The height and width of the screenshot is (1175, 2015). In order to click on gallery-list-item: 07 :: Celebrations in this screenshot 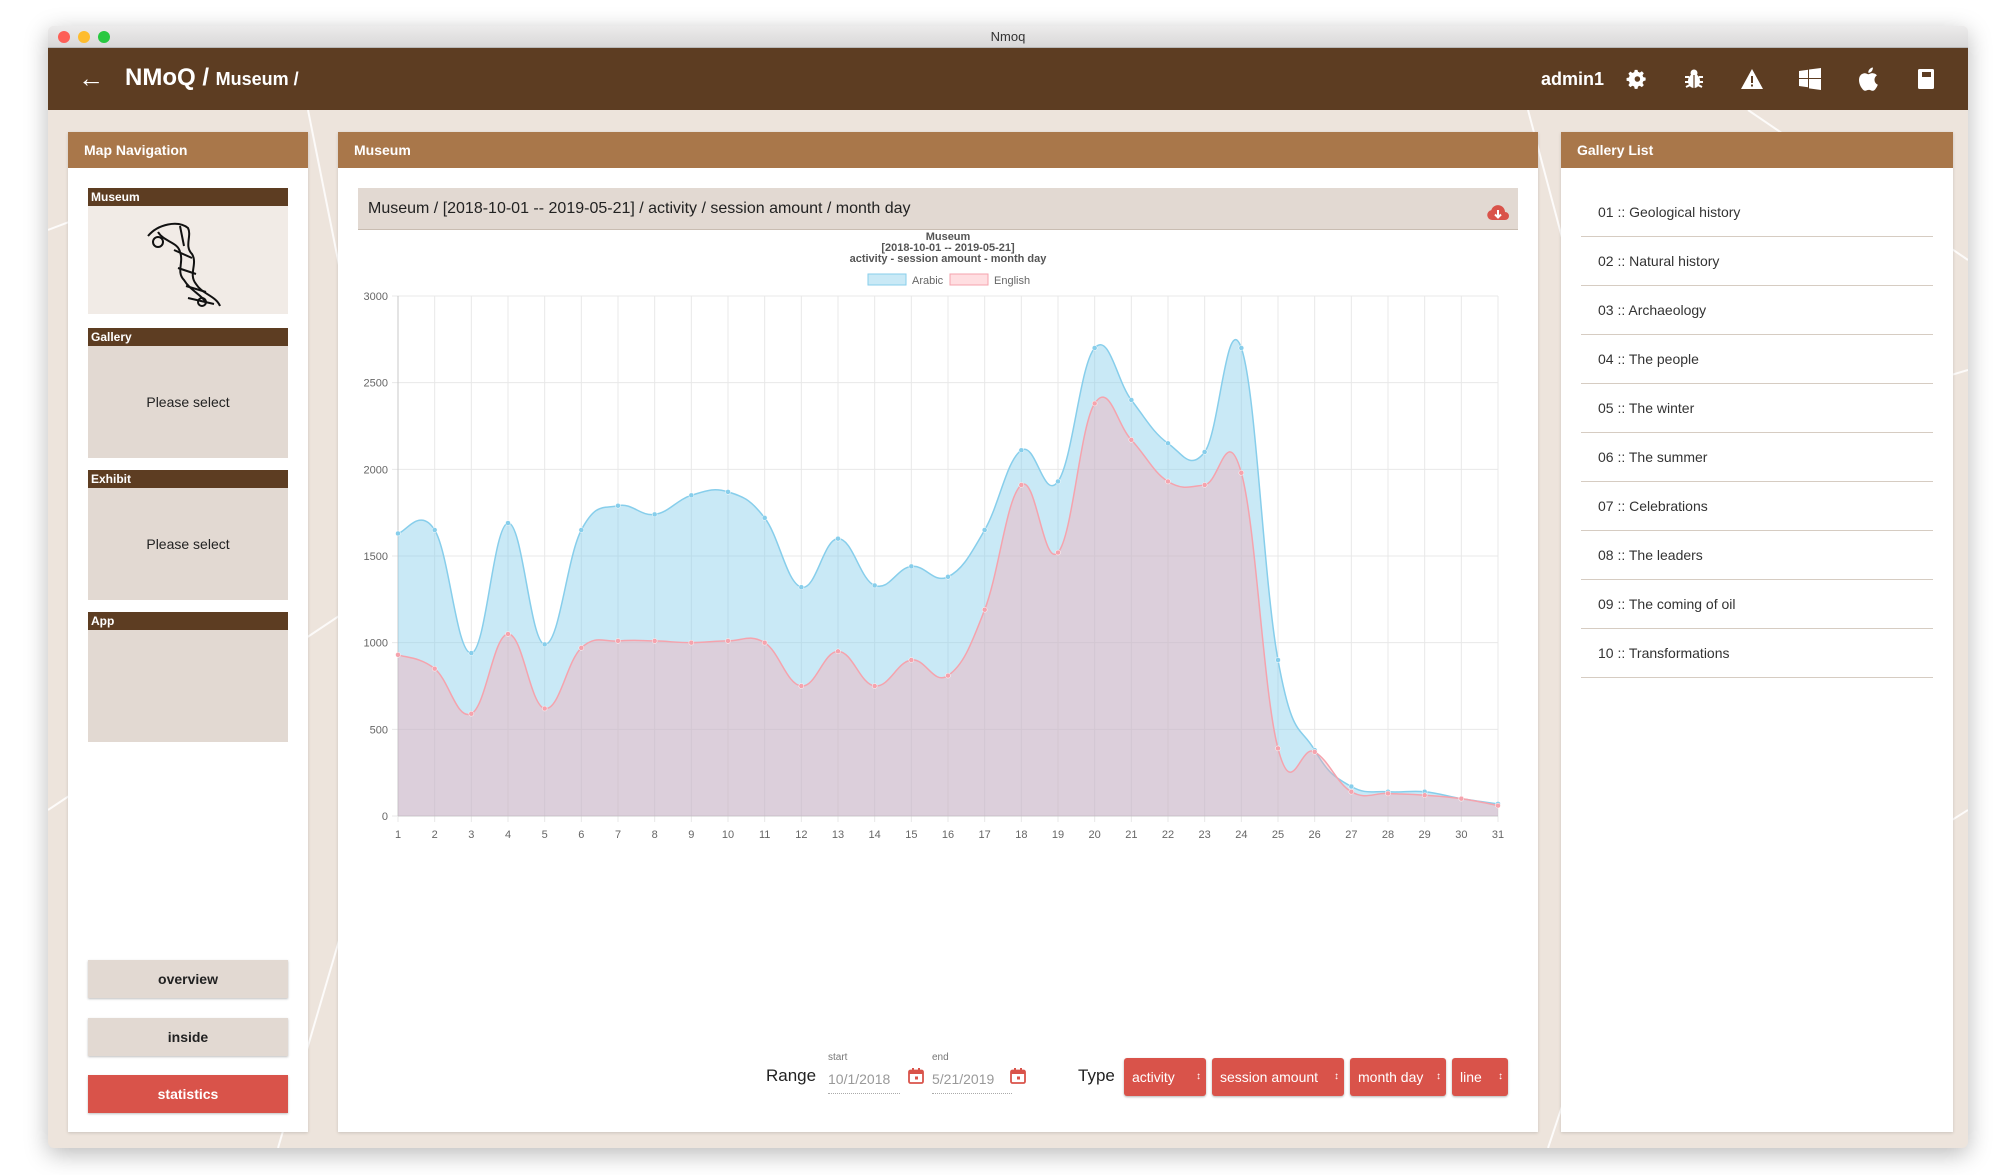, I will do `click(1757, 506)`.